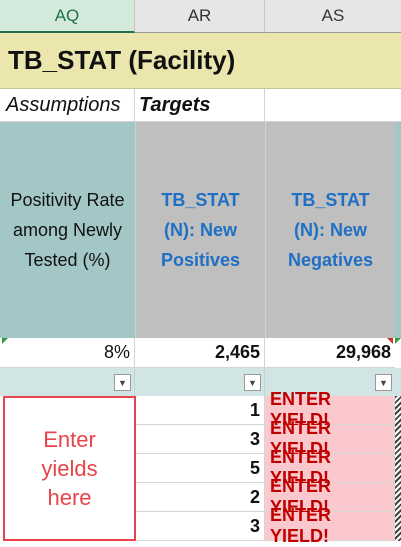  What do you see at coordinates (200, 497) in the screenshot?
I see `positives-count-cell: 2` at bounding box center [200, 497].